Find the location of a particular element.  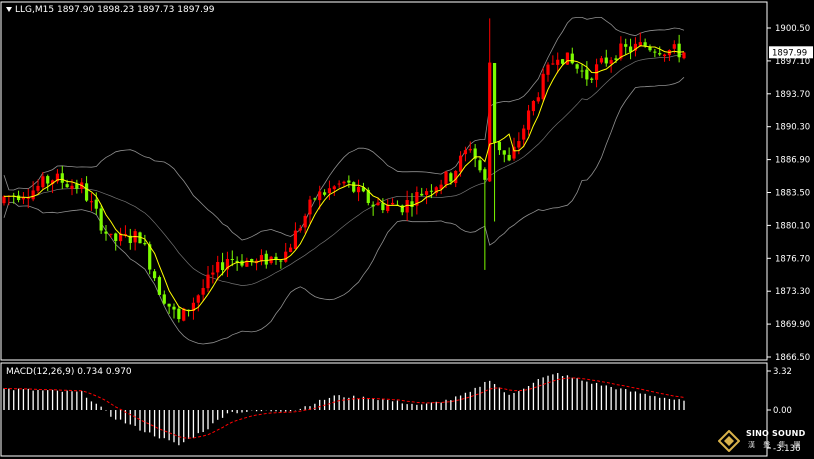

dropdown-triangle-icon is located at coordinates (9, 9).